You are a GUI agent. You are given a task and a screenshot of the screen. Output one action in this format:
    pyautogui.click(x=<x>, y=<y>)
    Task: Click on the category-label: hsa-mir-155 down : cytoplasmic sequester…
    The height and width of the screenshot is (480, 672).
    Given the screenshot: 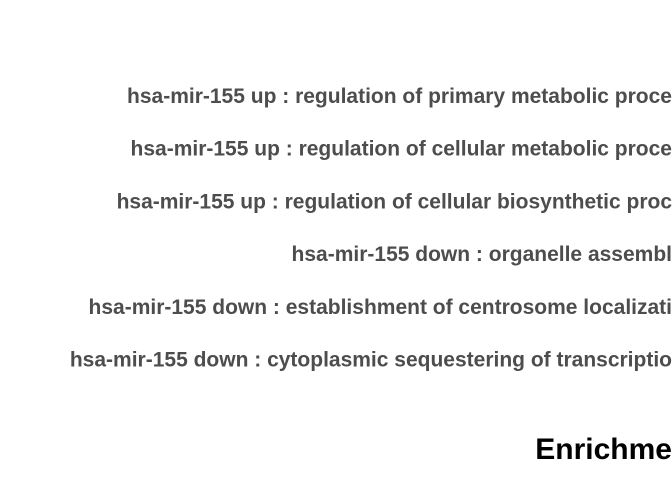 What is the action you would take?
    pyautogui.click(x=371, y=360)
    